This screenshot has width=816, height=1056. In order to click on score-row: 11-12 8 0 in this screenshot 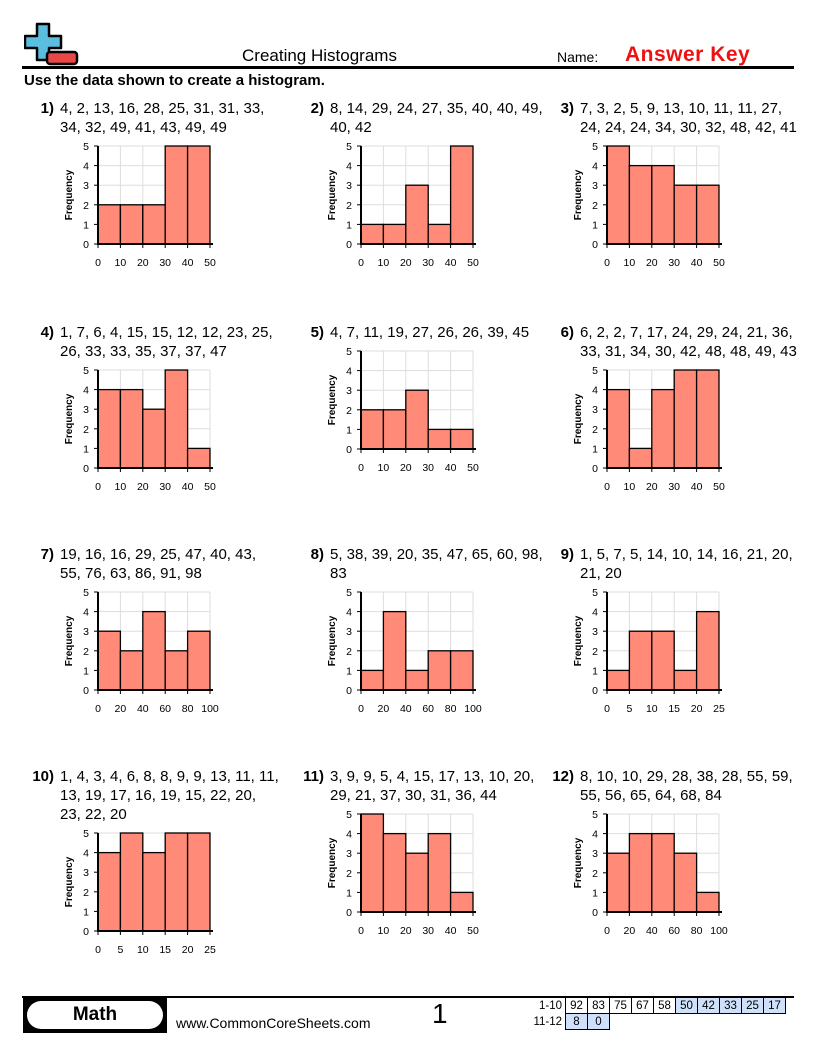, I will do `click(657, 1021)`.